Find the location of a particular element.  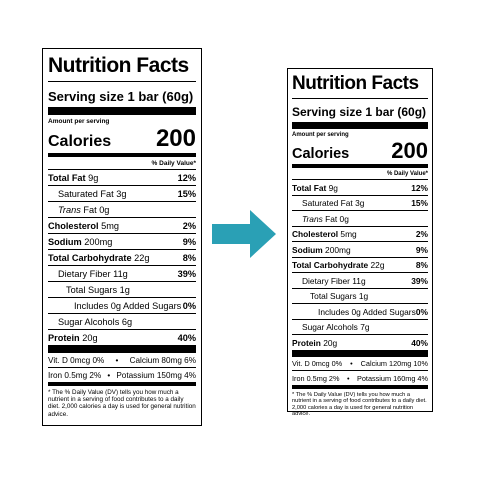

vitamin-d-calcium-row: Vit. D 0mcg 0% • Calcium 120mg 10% is located at coordinates (360, 363).